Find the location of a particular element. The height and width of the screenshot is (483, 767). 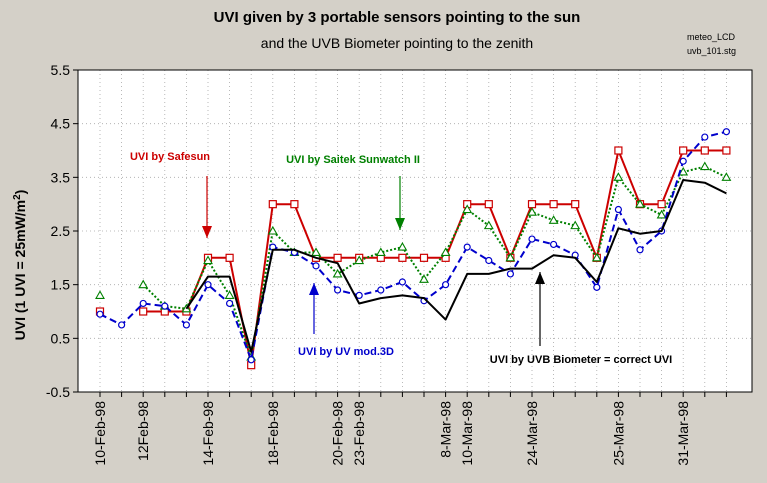

y-tick-label: 1.5 is located at coordinates (61, 285).